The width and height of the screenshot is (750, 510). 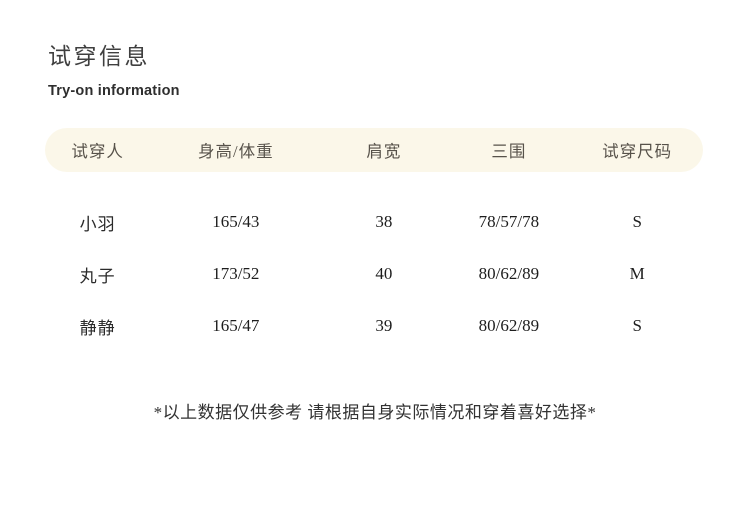 I want to click on cell-person-name: 丸子, so click(x=97, y=276).